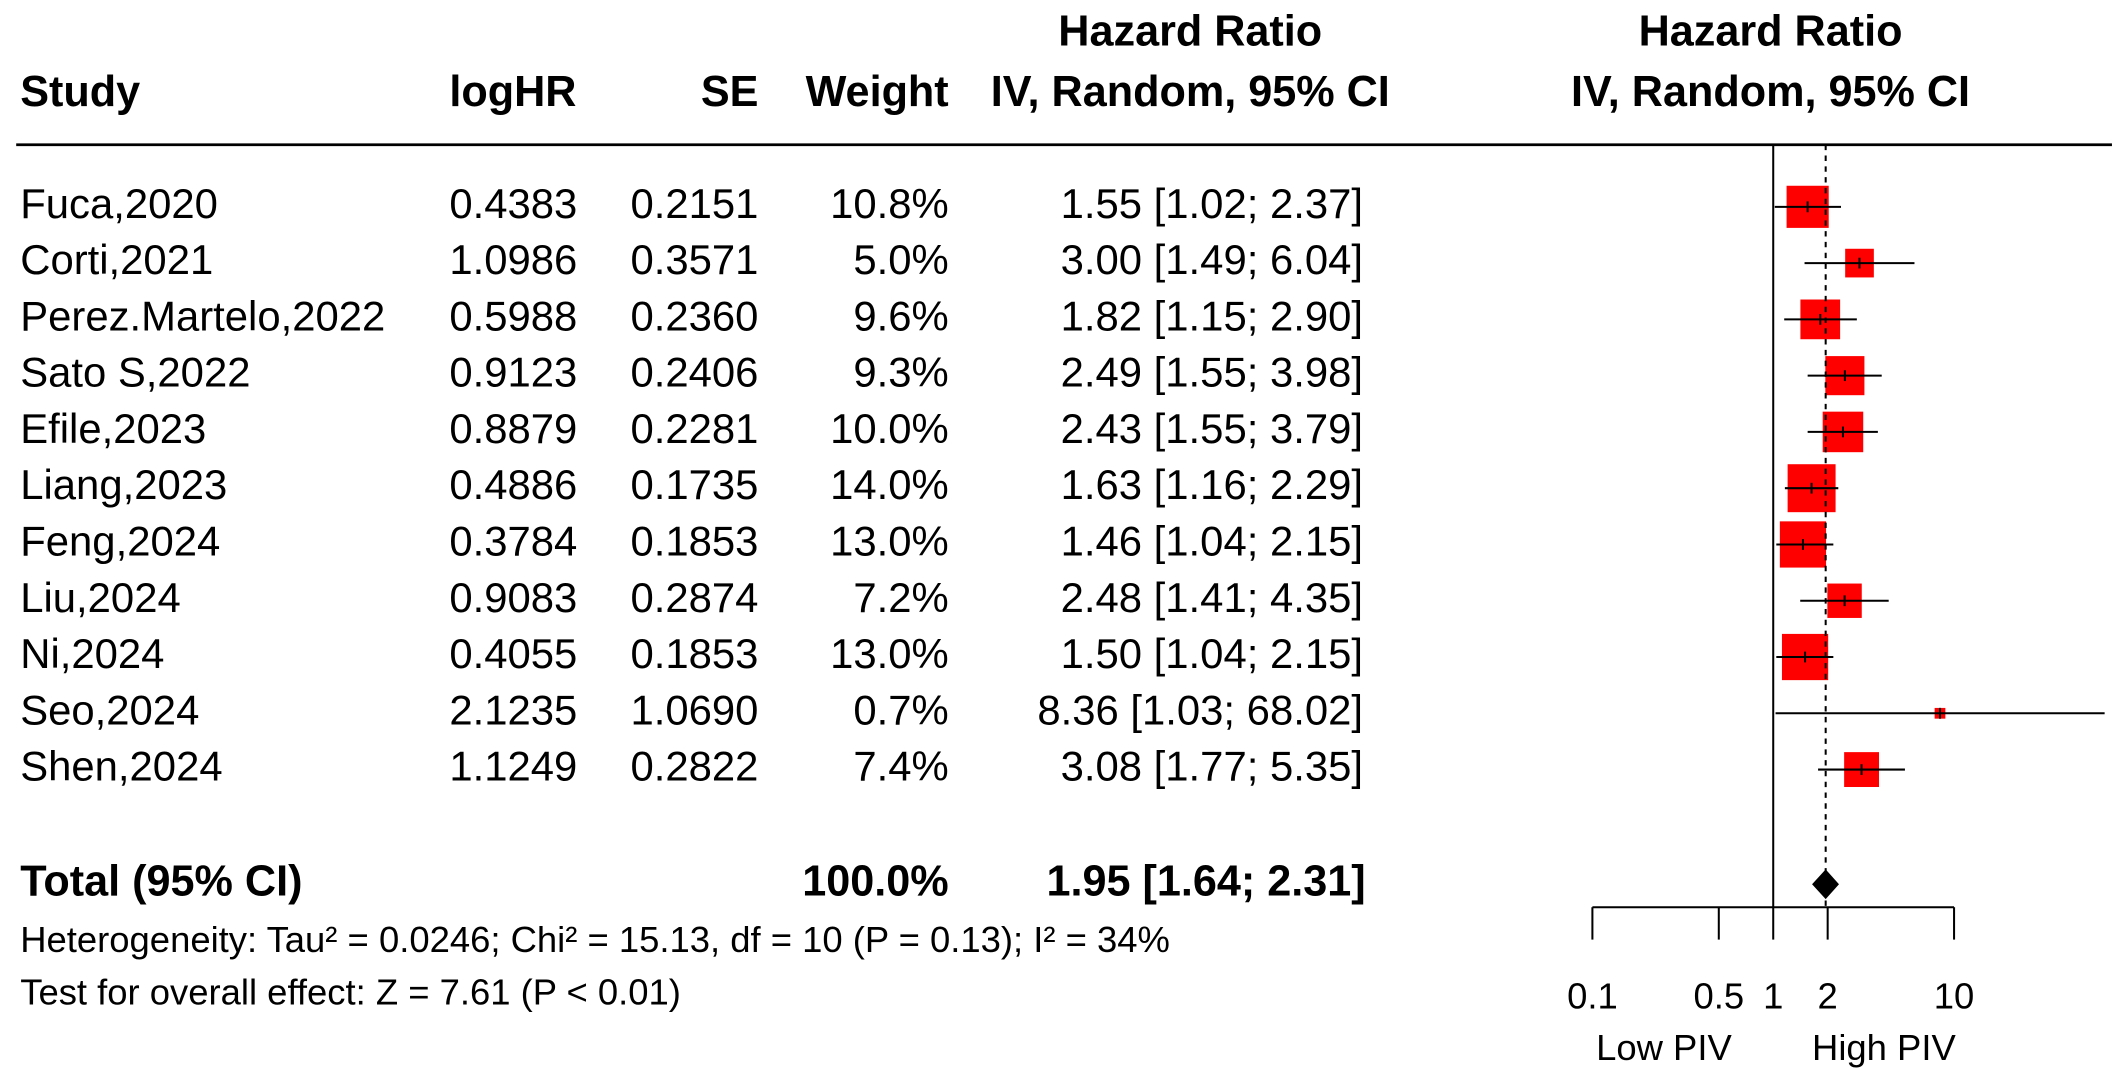 The height and width of the screenshot is (1083, 2116). What do you see at coordinates (513, 203) in the screenshot?
I see `log-hr: 0.4383` at bounding box center [513, 203].